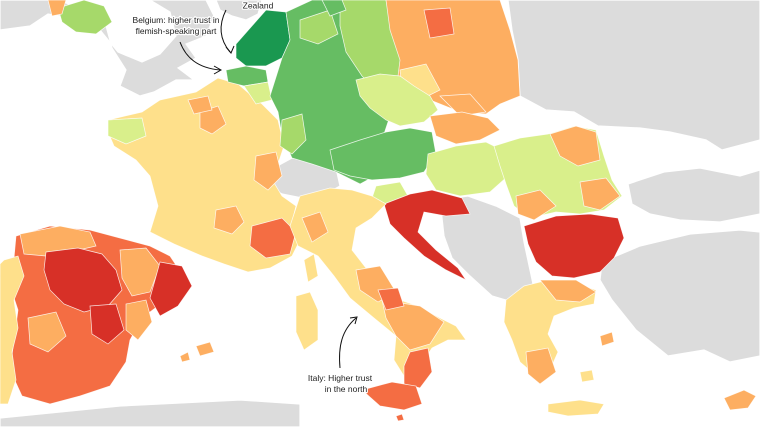  I want to click on region-north-africa, so click(150, 413).